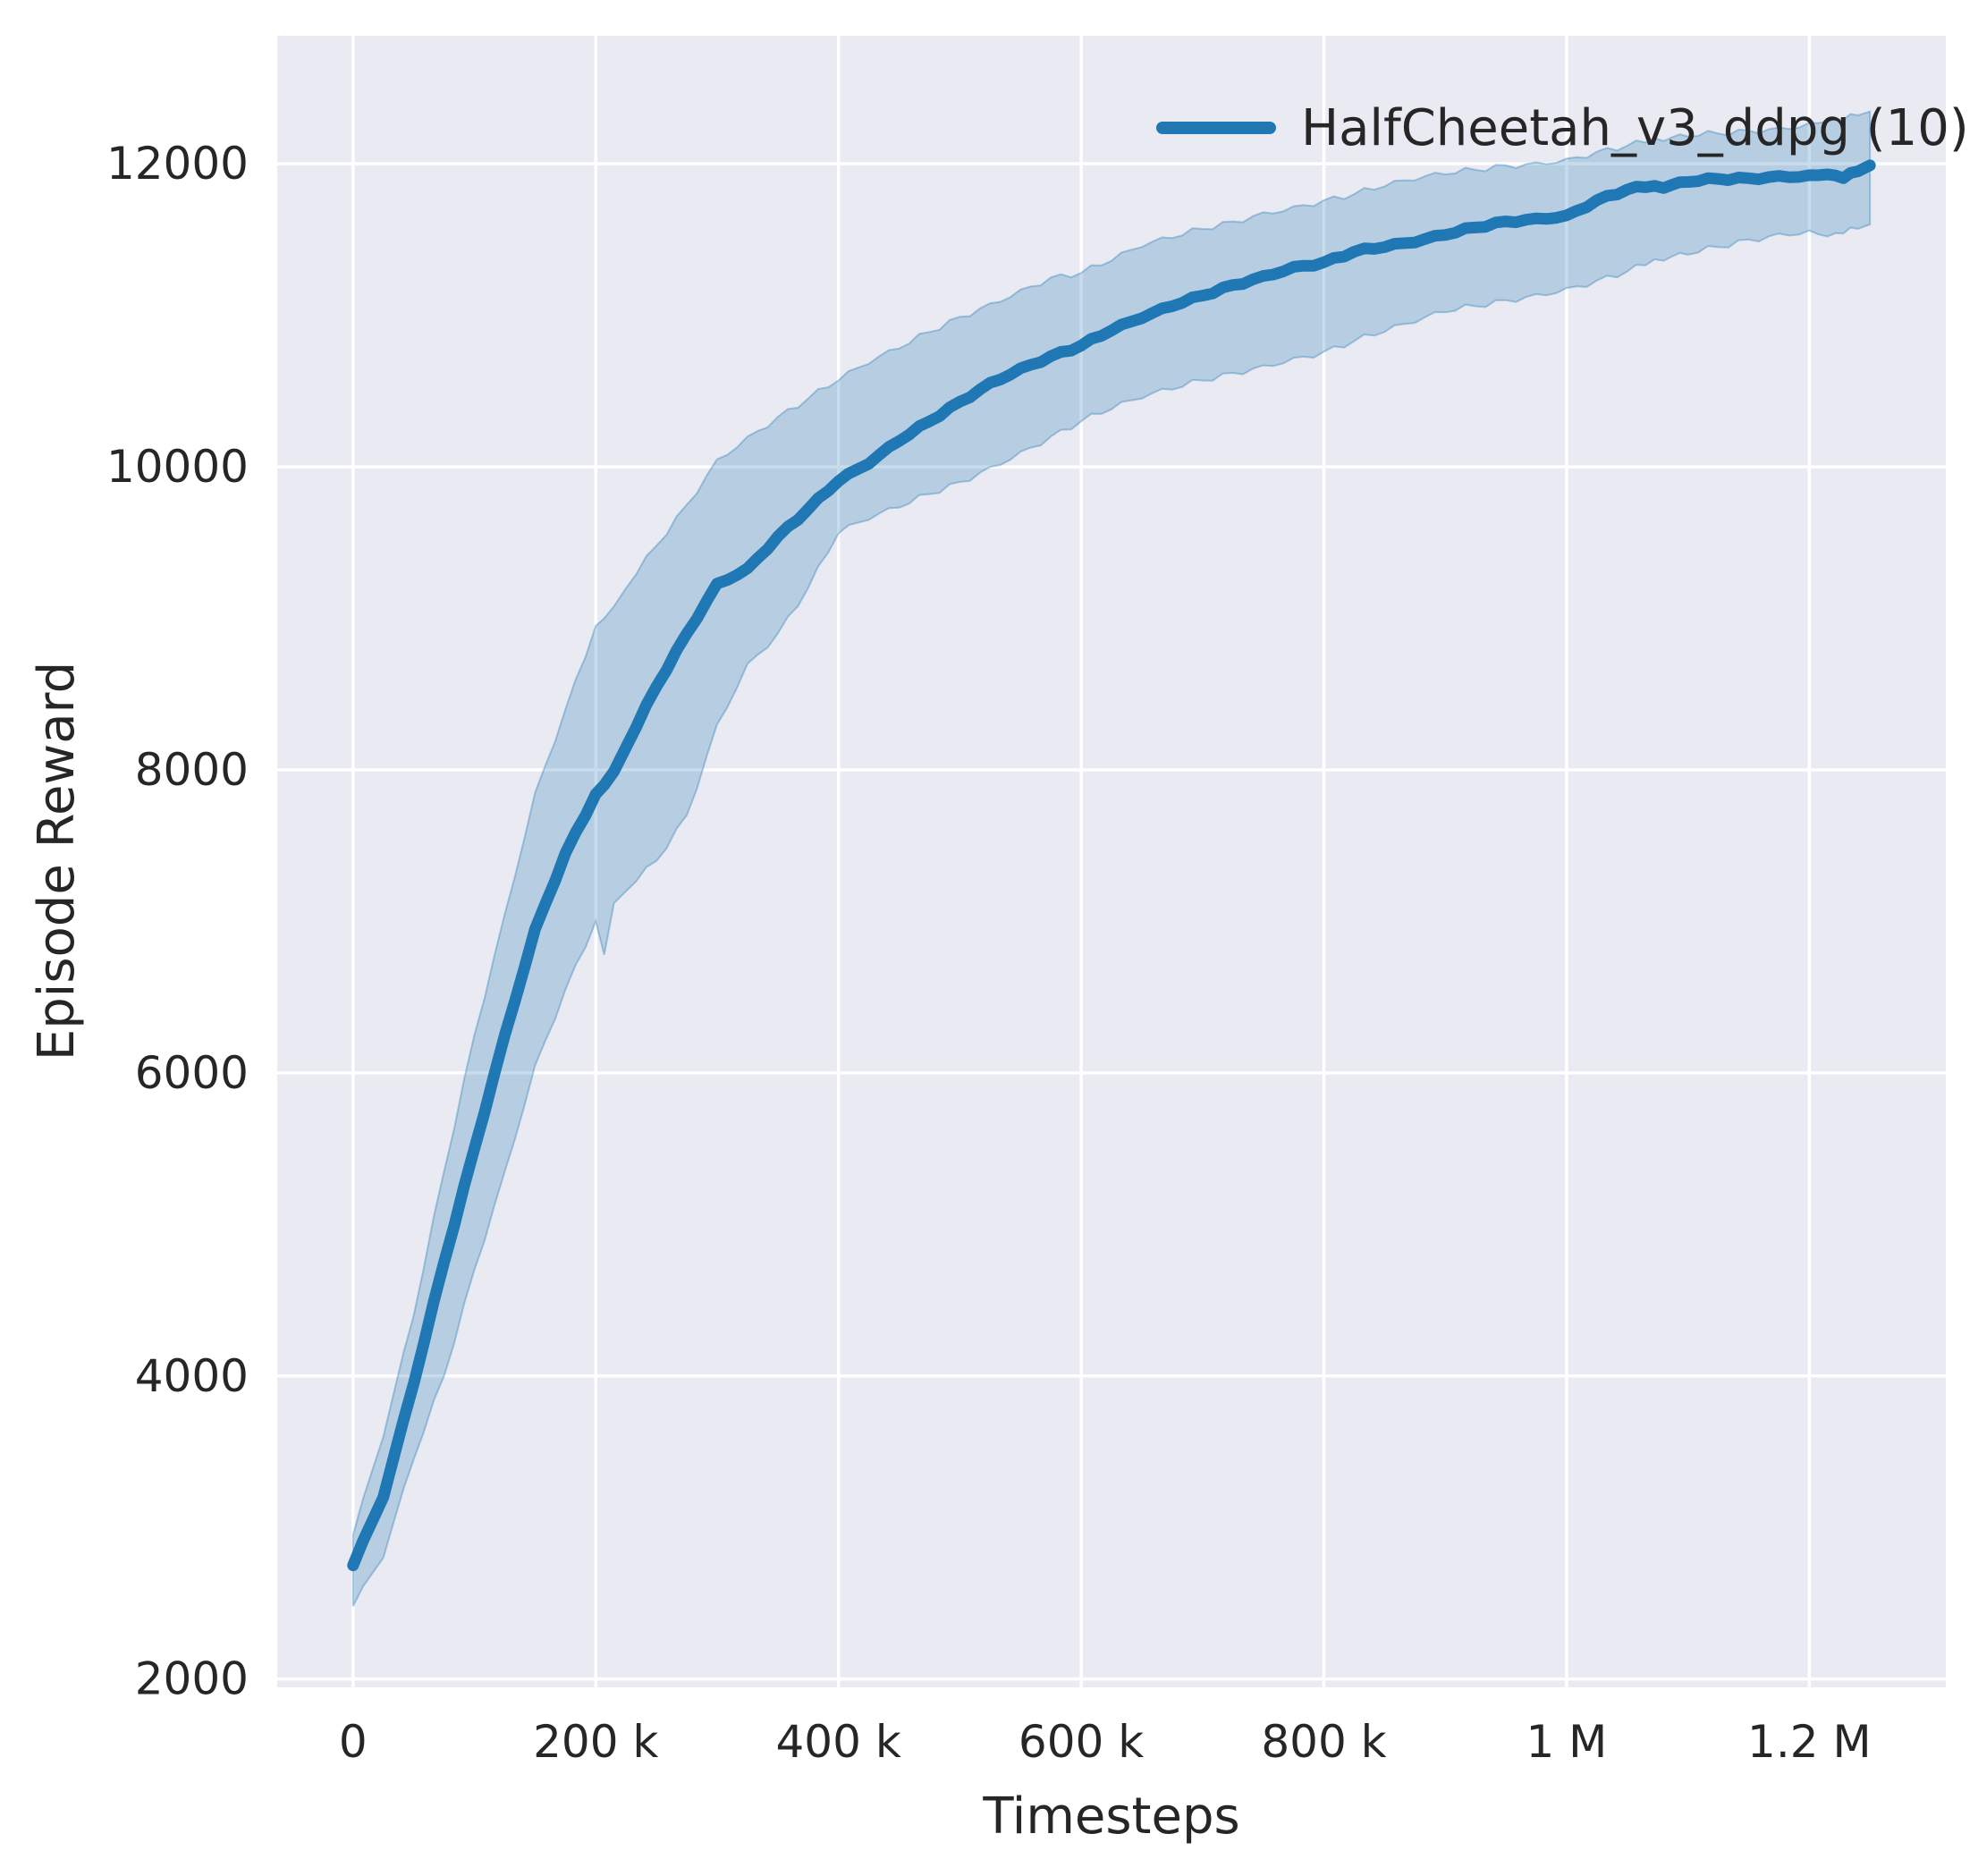 The height and width of the screenshot is (1876, 1978). Describe the element at coordinates (57, 861) in the screenshot. I see `y-axis-label: Episode Reward` at that location.